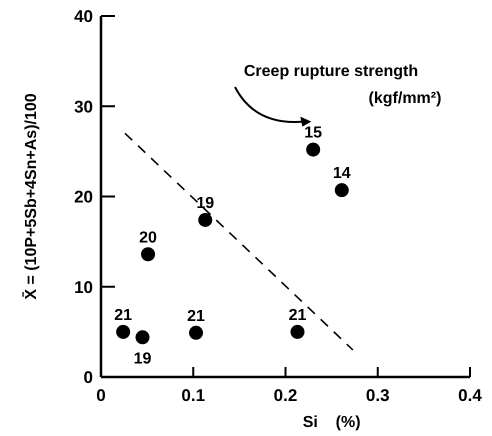  What do you see at coordinates (83, 197) in the screenshot?
I see `y-tick-label: 20` at bounding box center [83, 197].